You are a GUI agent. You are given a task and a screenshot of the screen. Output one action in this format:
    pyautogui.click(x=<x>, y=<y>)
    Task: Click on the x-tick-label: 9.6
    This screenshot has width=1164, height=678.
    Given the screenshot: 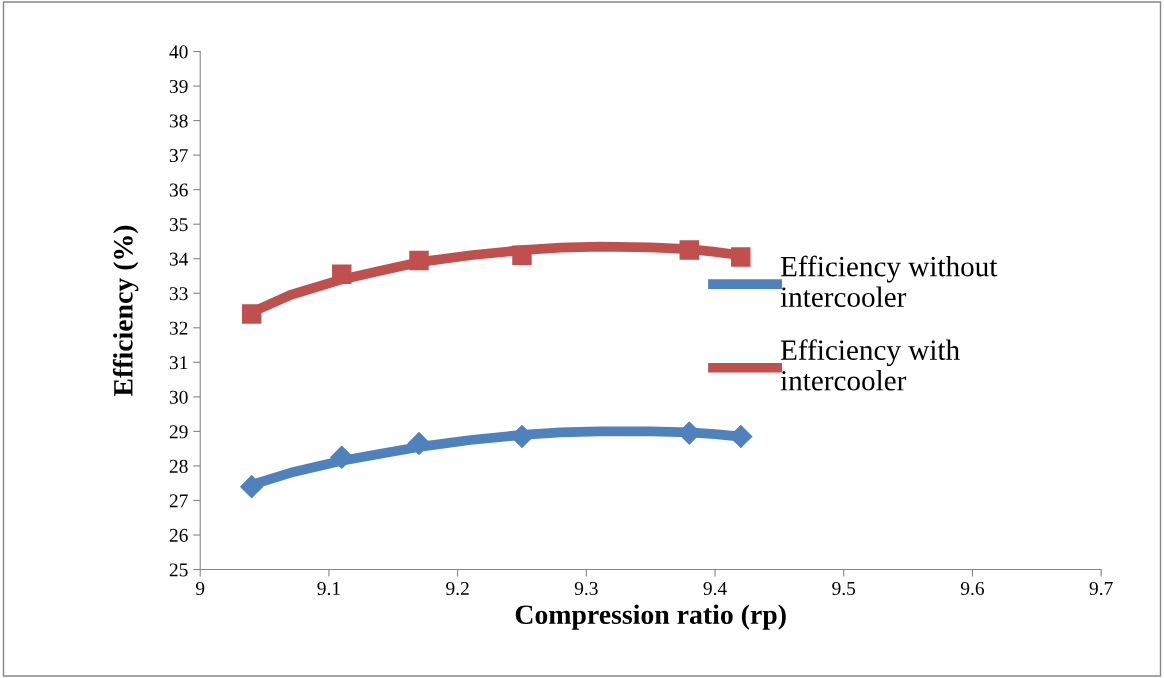 What is the action you would take?
    pyautogui.click(x=972, y=588)
    